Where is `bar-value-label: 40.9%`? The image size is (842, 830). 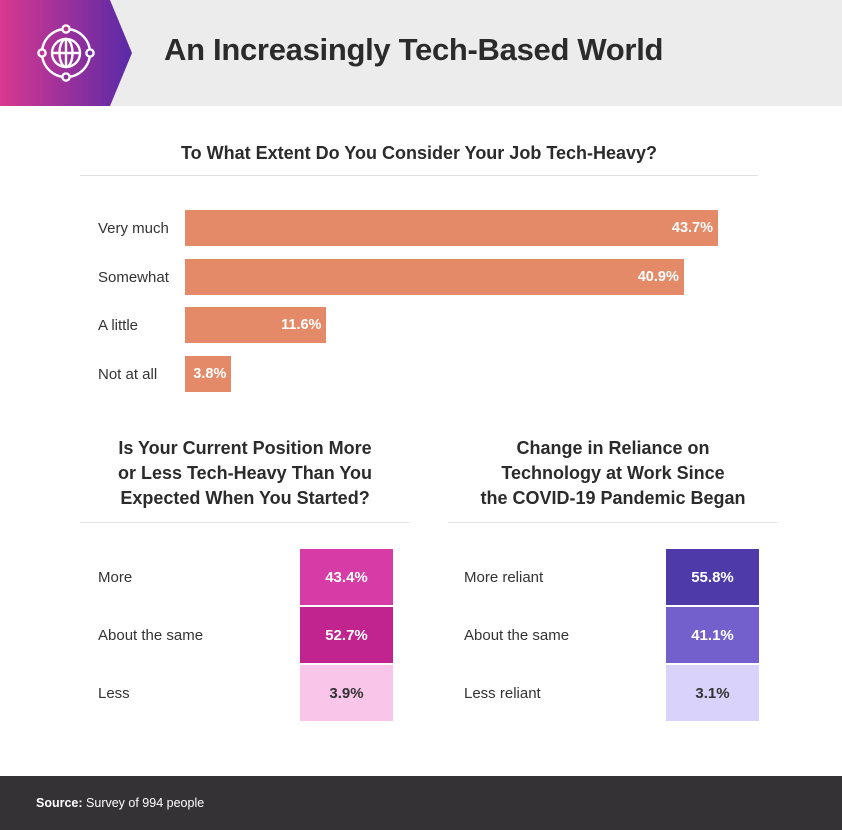
bar-value-label: 40.9% is located at coordinates (658, 276).